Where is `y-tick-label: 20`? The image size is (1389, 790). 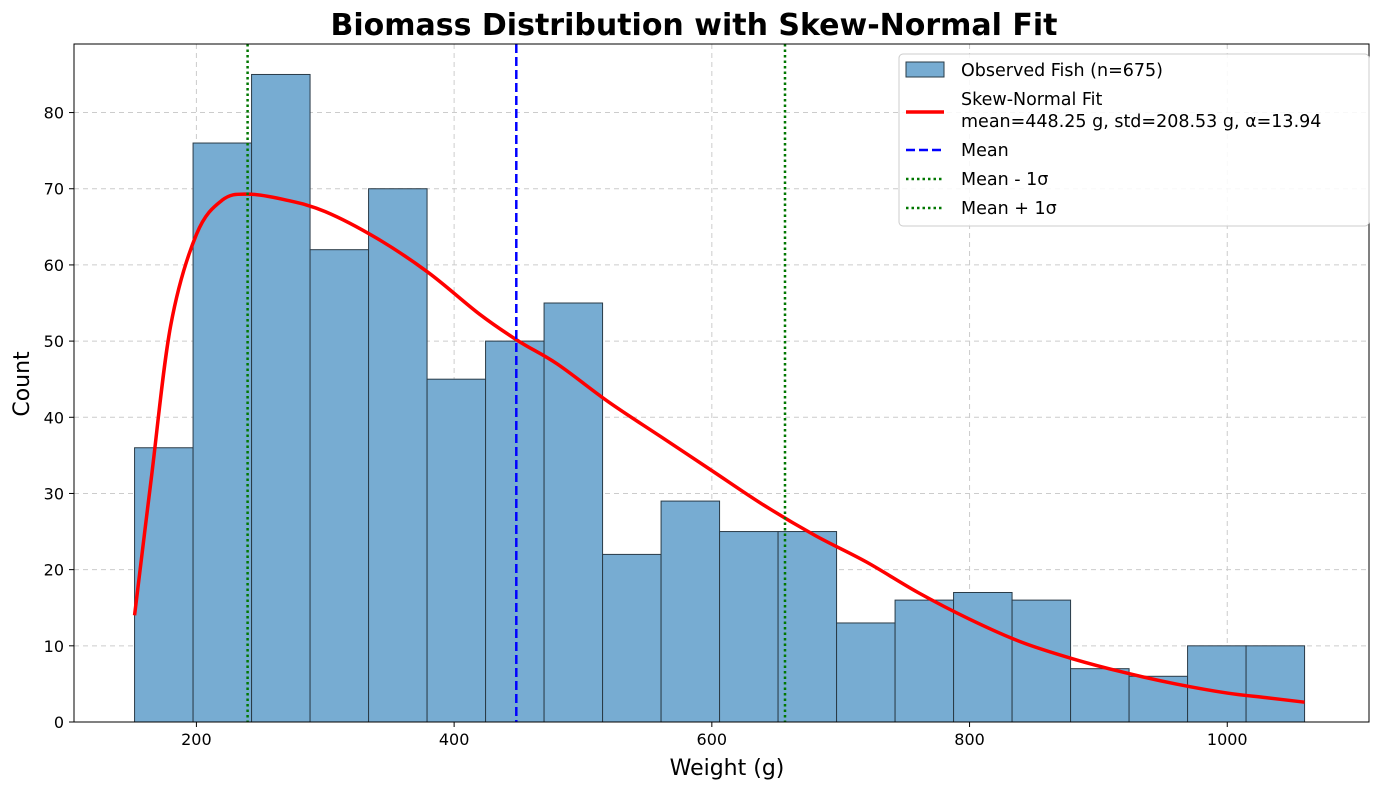 y-tick-label: 20 is located at coordinates (54, 570).